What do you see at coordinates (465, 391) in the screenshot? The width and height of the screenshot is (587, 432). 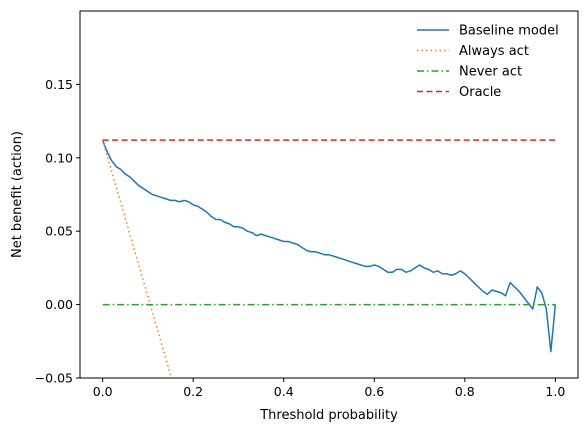 I see `x-tick-label: 0.8` at bounding box center [465, 391].